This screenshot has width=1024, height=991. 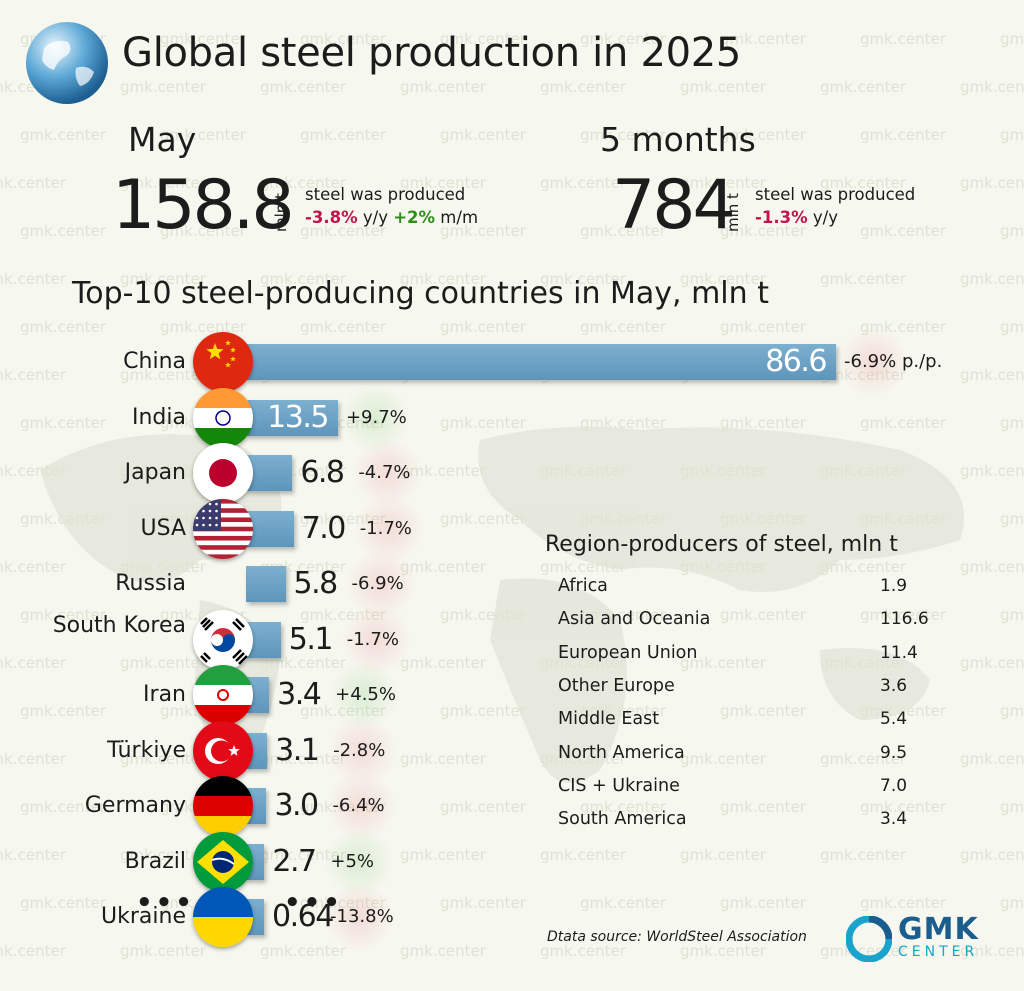 What do you see at coordinates (628, 652) in the screenshot?
I see `region-name: European Union` at bounding box center [628, 652].